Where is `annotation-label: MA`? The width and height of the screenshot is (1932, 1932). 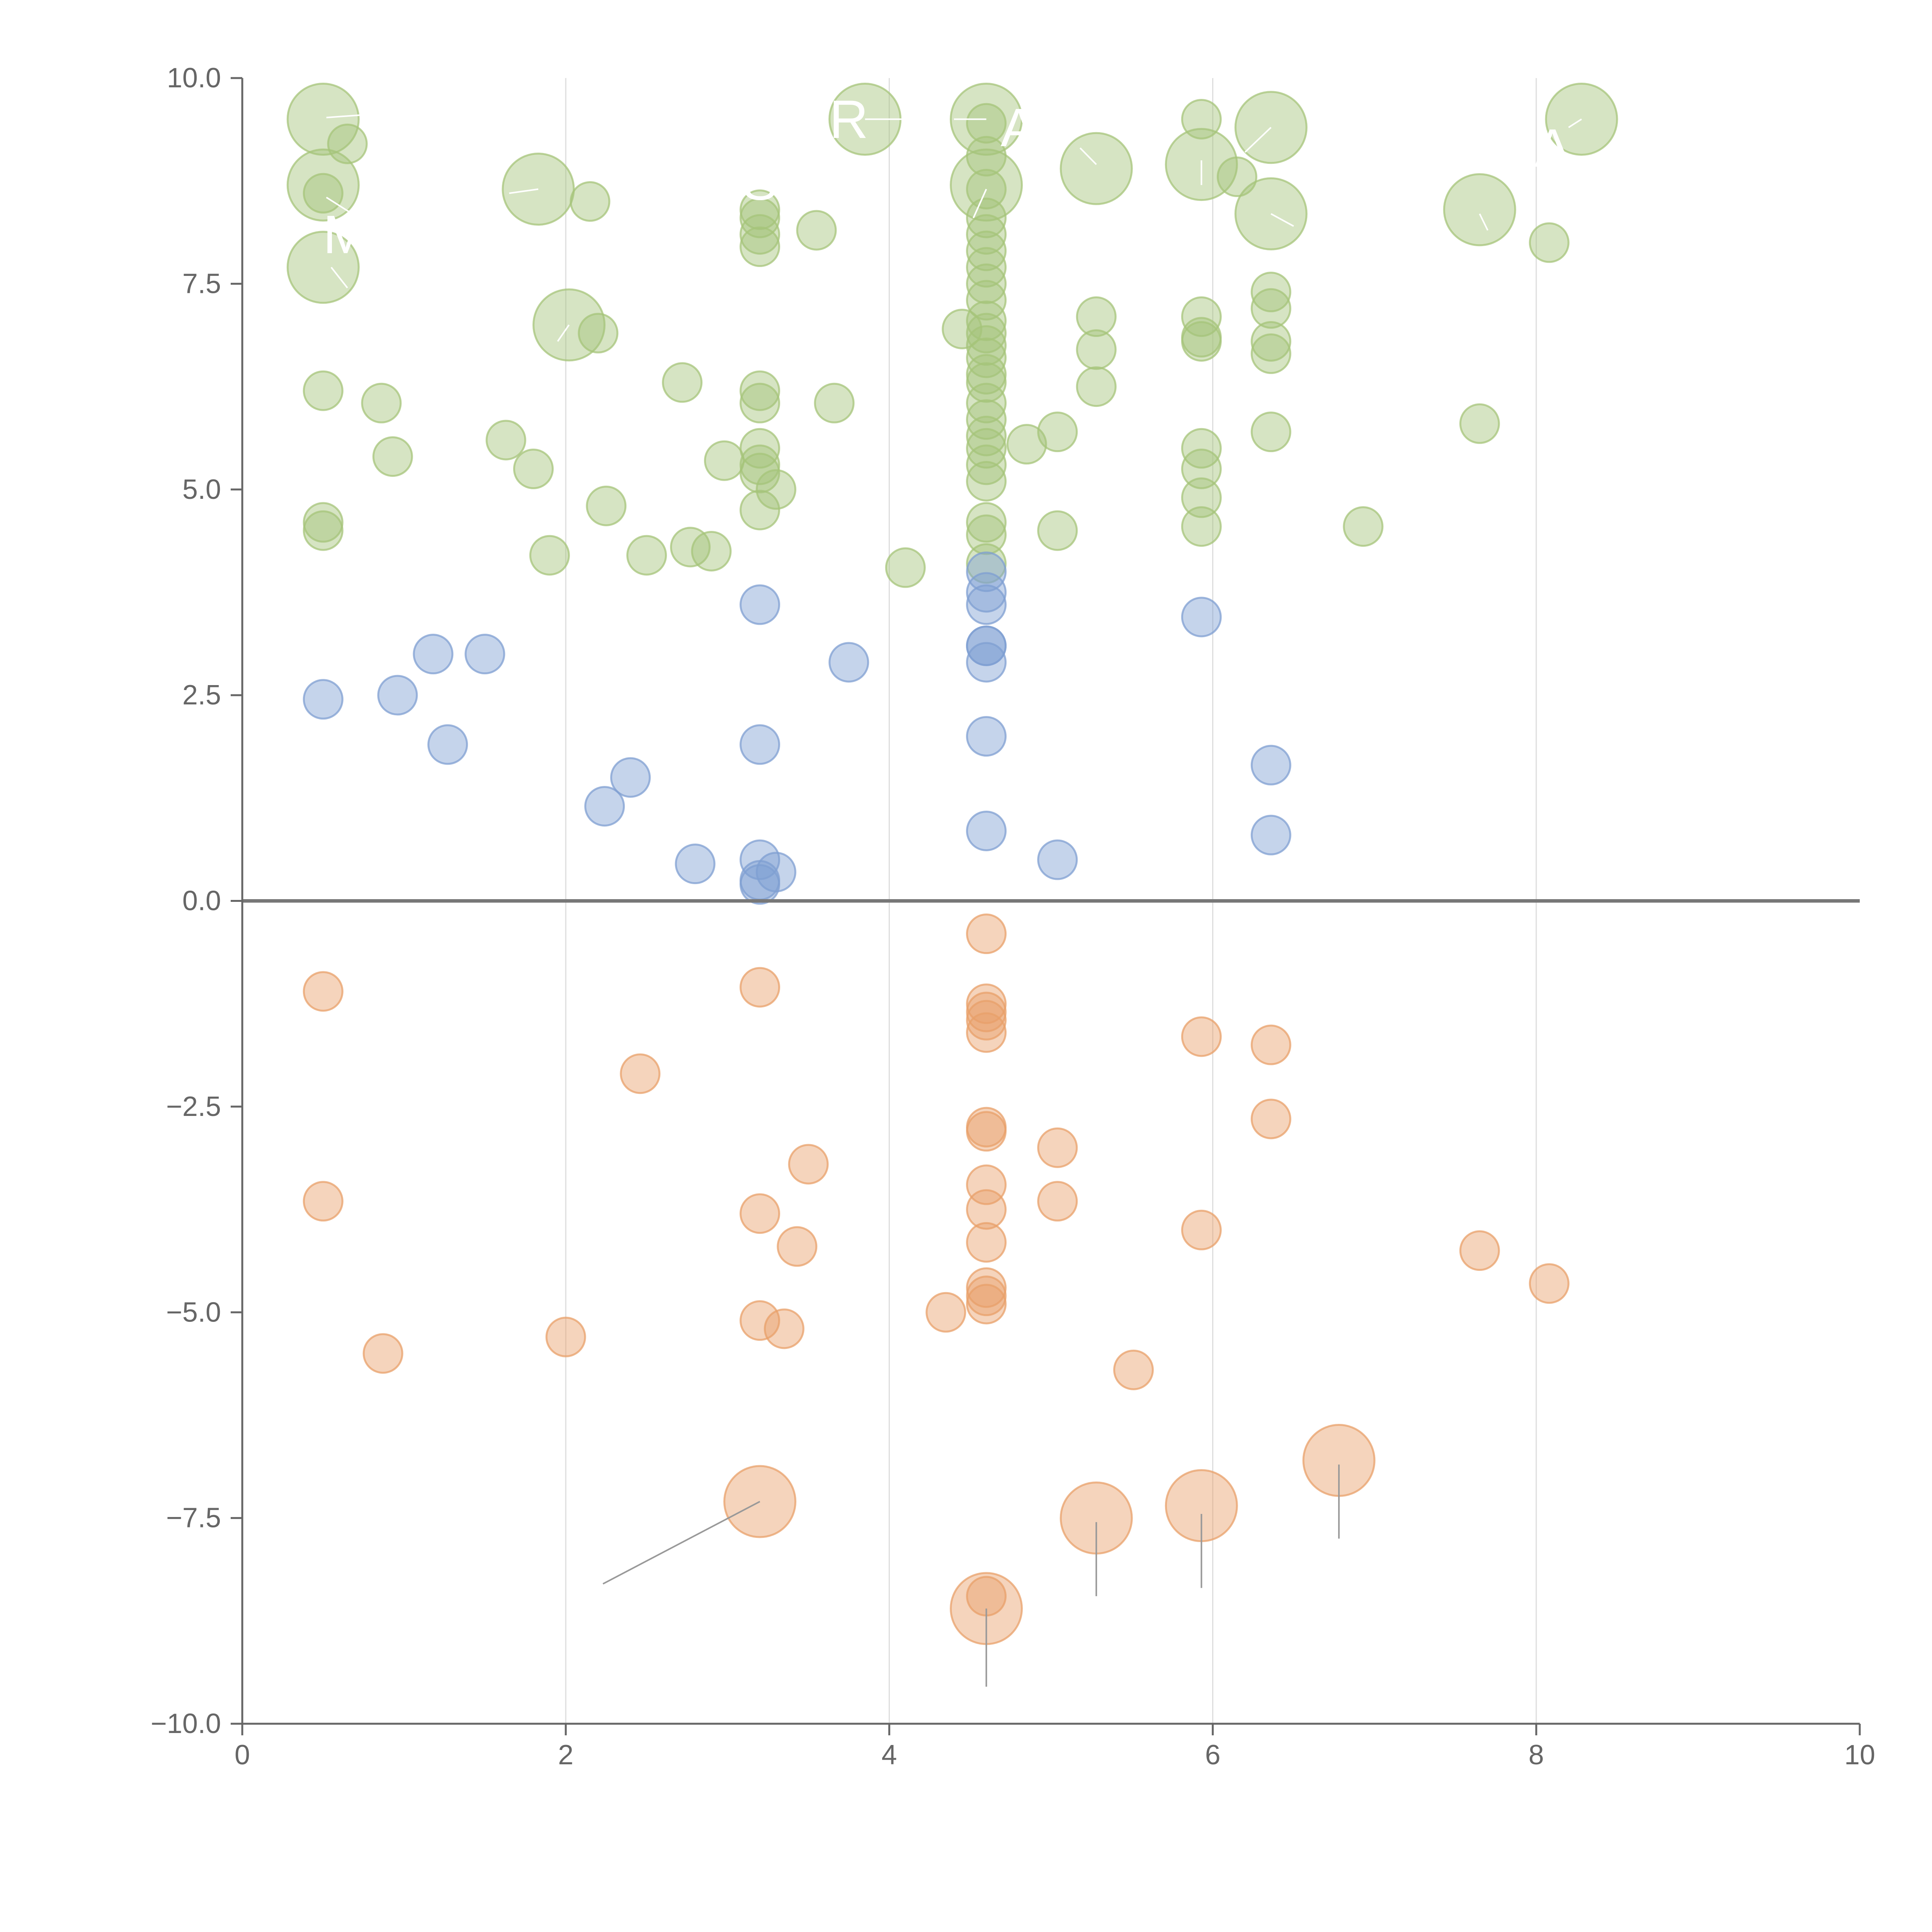 annotation-label: MA is located at coordinates (364, 235).